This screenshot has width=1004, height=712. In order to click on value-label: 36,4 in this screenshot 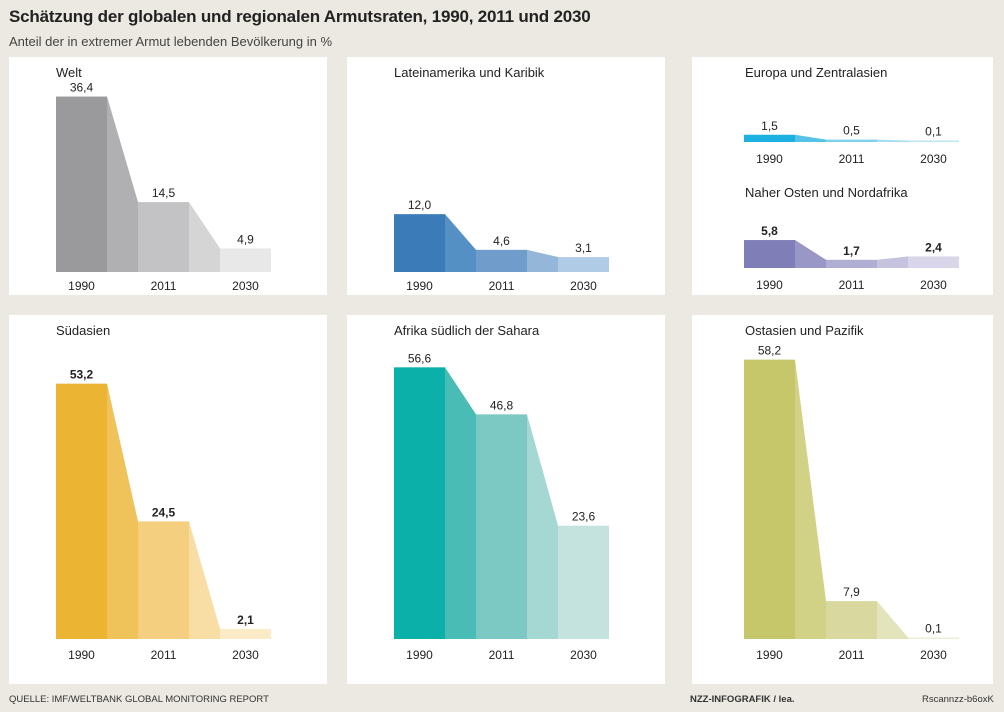, I will do `click(82, 88)`.